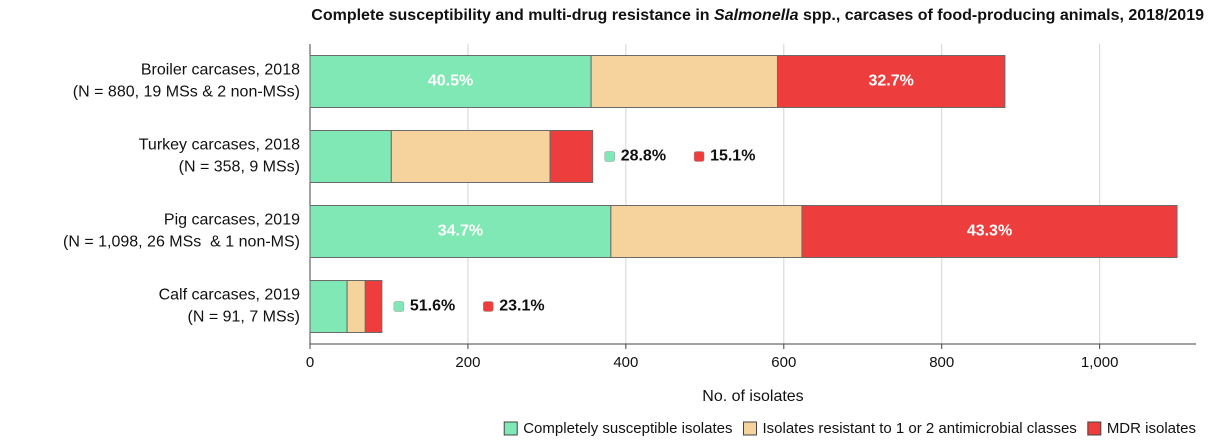  I want to click on x-tick-label: 800, so click(941, 362).